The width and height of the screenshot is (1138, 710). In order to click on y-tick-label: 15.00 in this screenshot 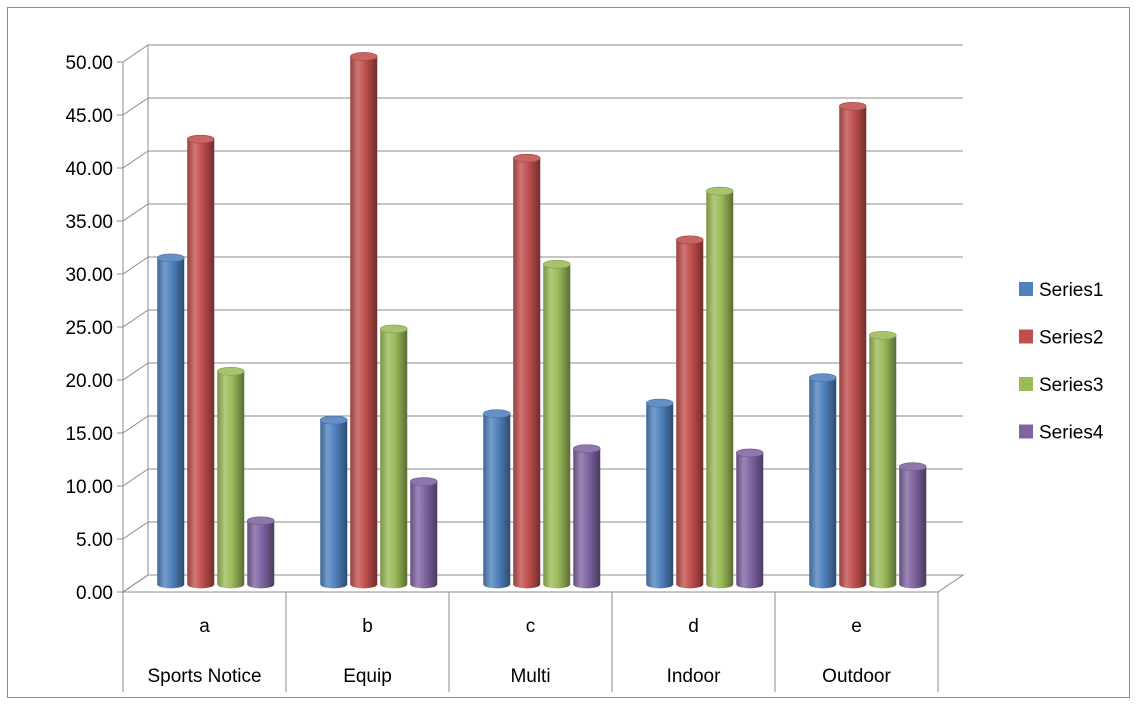, I will do `click(89, 434)`.